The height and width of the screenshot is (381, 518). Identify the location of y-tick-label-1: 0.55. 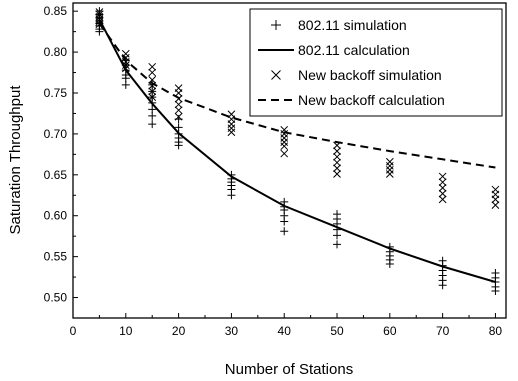
(56, 257).